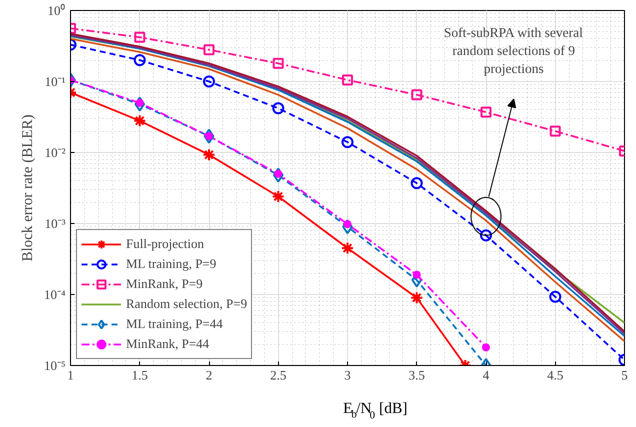  Describe the element at coordinates (140, 375) in the screenshot. I see `x-tick-label: 1.5` at that location.